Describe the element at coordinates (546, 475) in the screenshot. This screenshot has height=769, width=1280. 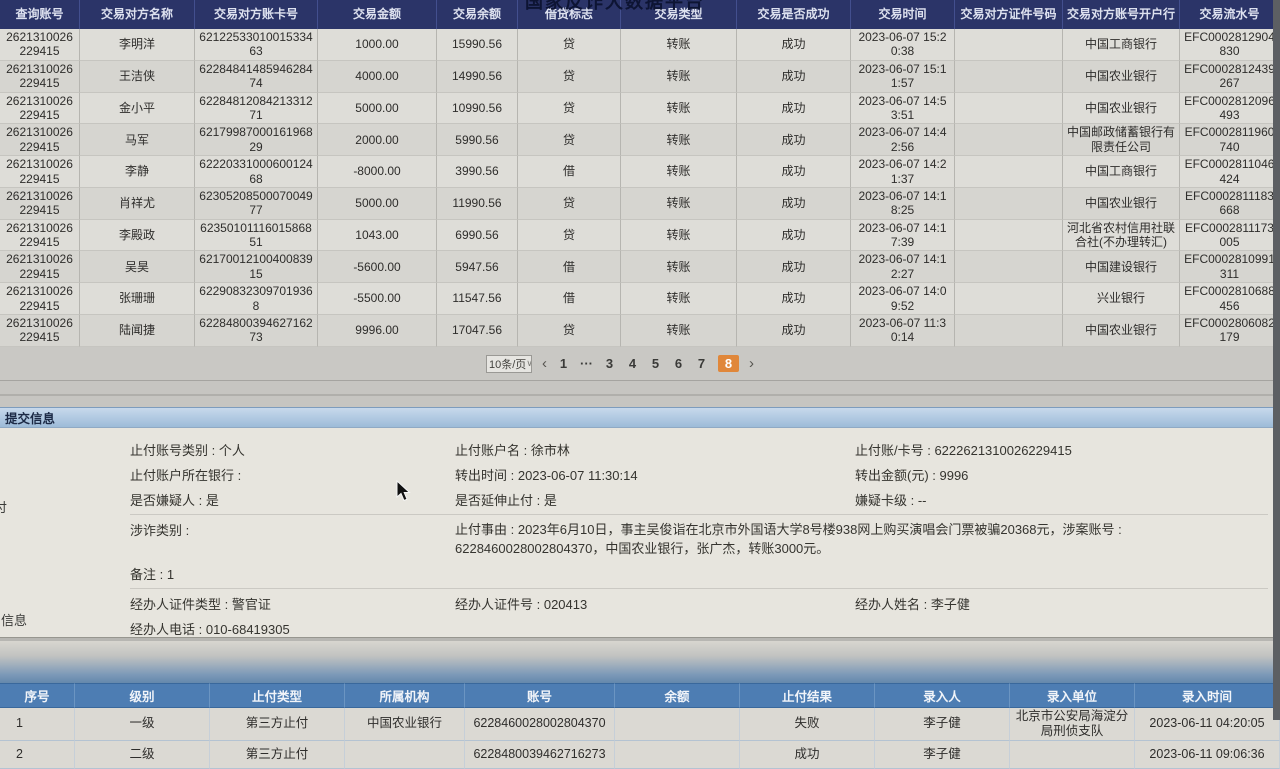
I see `field-transfer-time: 转出时间 : 2023-06-07 11:30:14` at that location.